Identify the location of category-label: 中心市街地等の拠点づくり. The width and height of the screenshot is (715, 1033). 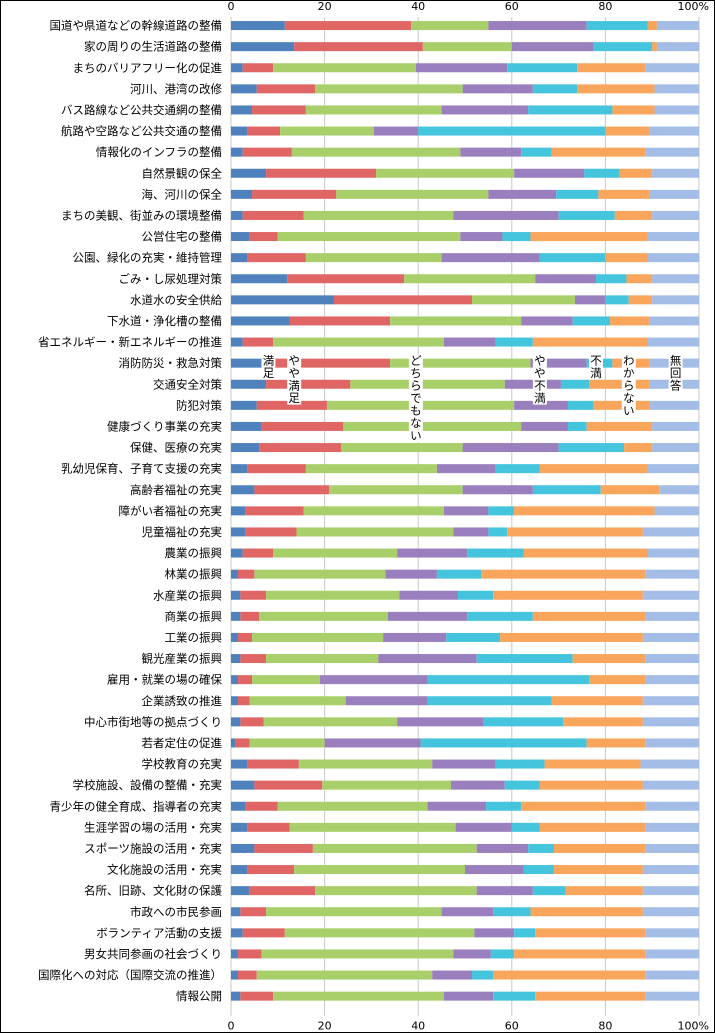
(153, 722).